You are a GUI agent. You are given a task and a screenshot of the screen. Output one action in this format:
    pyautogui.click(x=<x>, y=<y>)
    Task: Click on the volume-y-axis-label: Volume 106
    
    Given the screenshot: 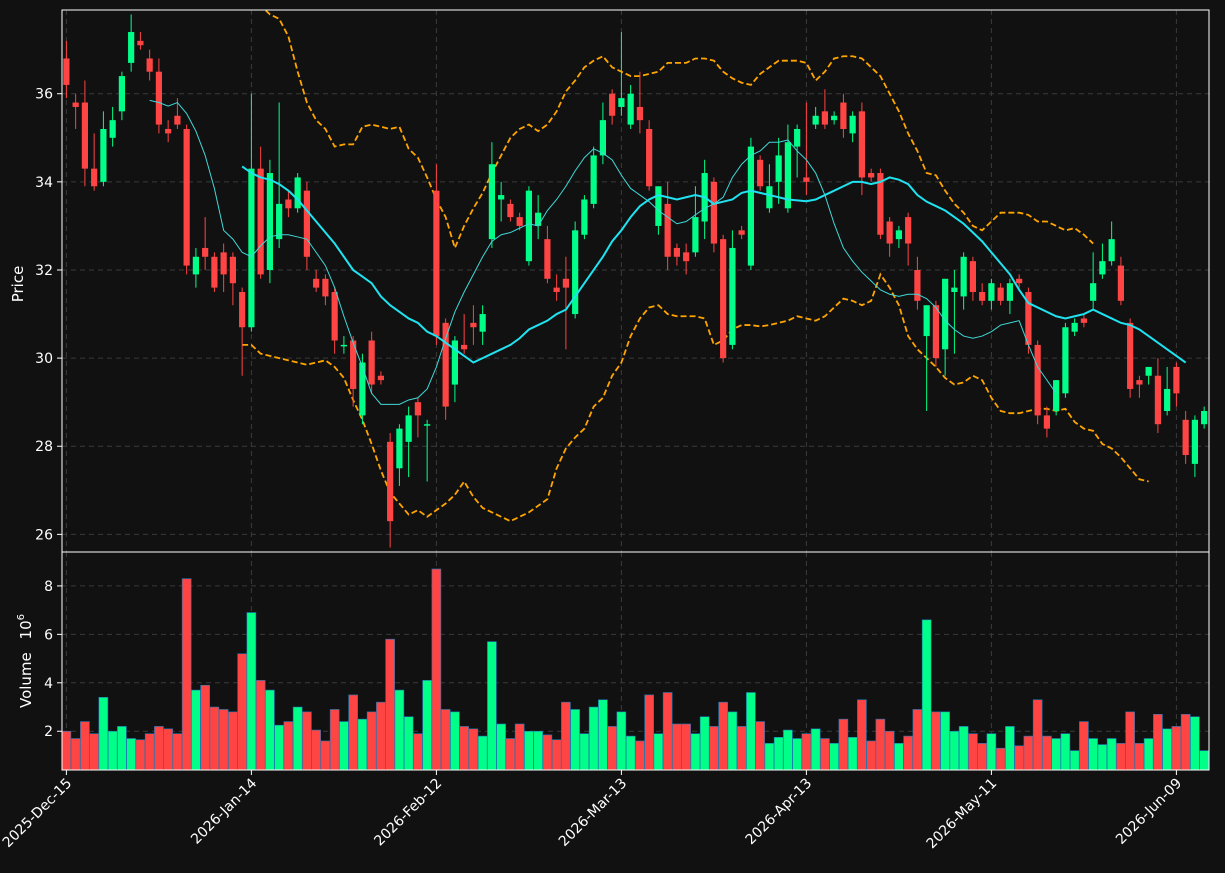 What is the action you would take?
    pyautogui.click(x=25, y=661)
    